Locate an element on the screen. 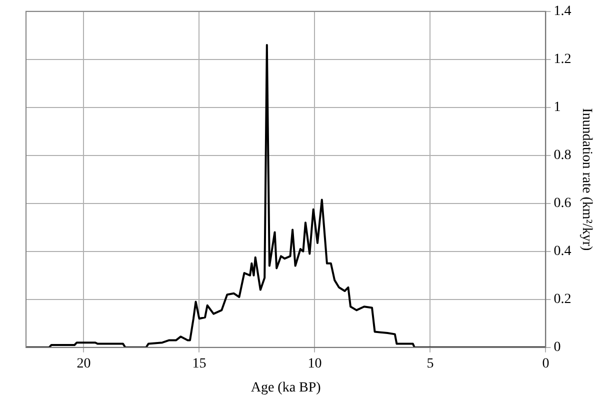 This screenshot has height=400, width=603. x-tick-label: 10 is located at coordinates (315, 364).